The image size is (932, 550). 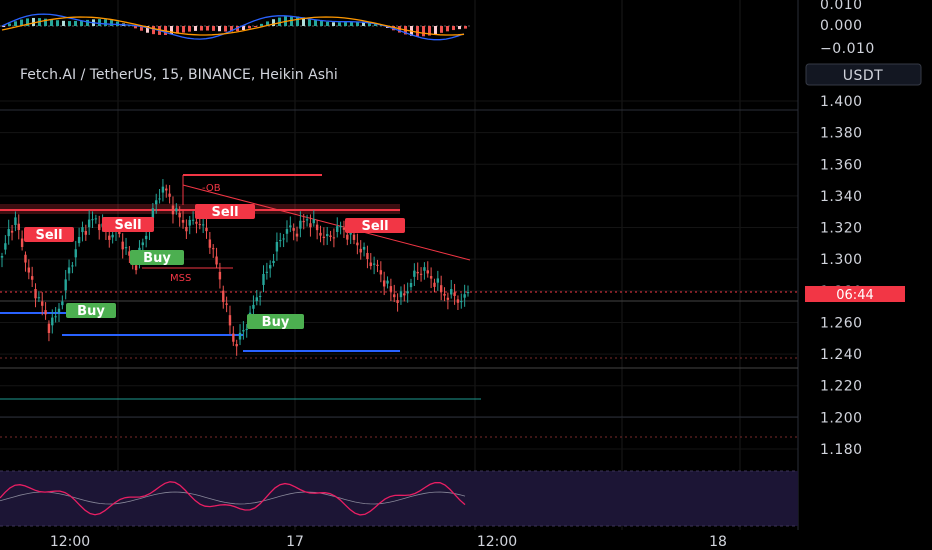 What do you see at coordinates (225, 211) in the screenshot?
I see `sell-tag-3-bg` at bounding box center [225, 211].